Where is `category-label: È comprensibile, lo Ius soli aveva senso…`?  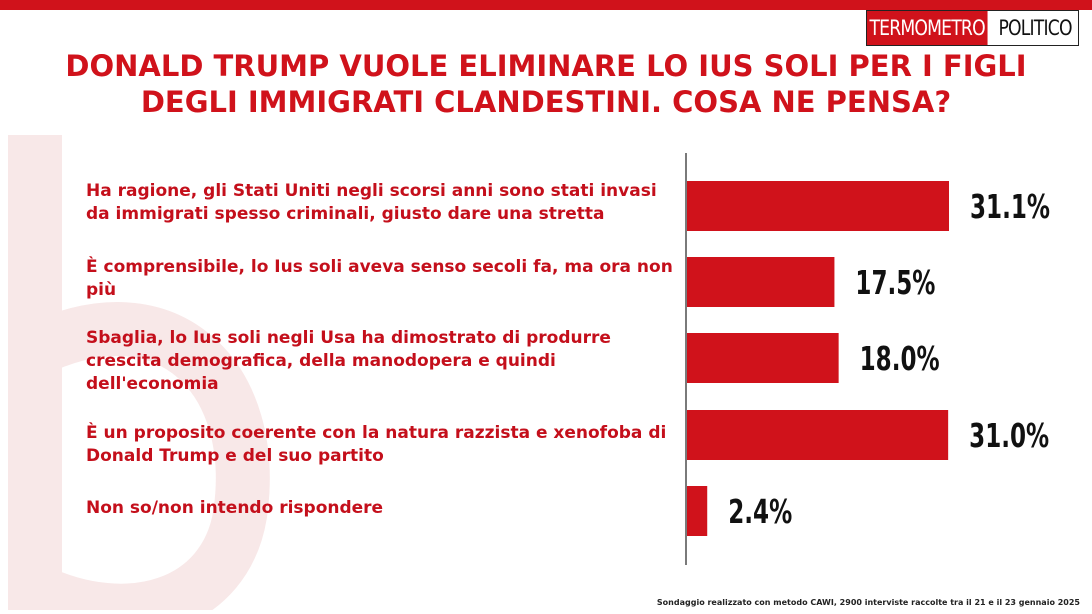 category-label: È comprensibile, lo Ius soli aveva senso… is located at coordinates (379, 278).